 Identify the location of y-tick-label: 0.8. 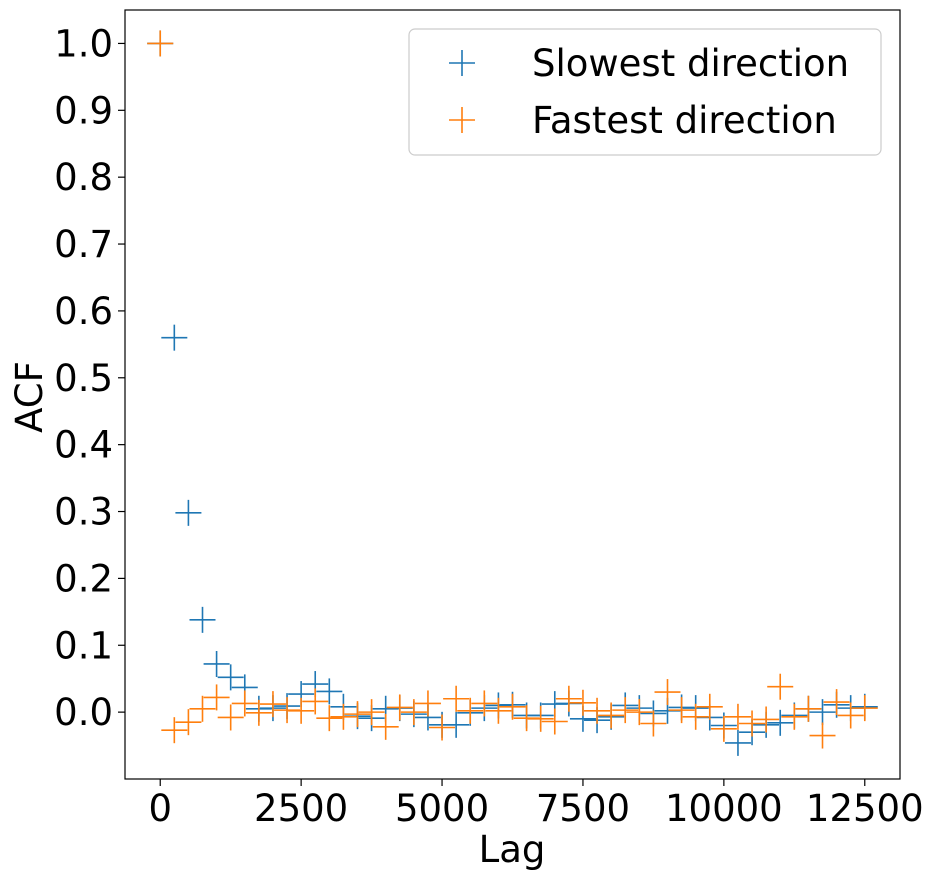
(83, 177).